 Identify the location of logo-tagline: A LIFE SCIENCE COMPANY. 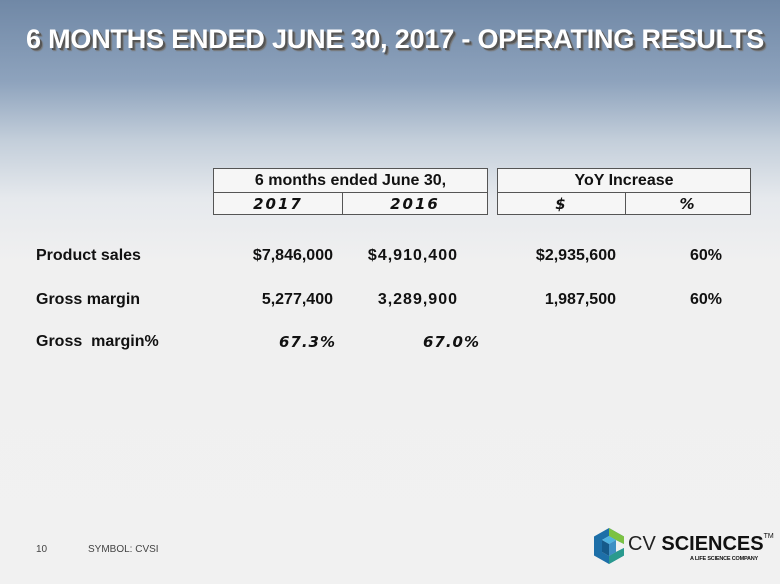
(724, 559).